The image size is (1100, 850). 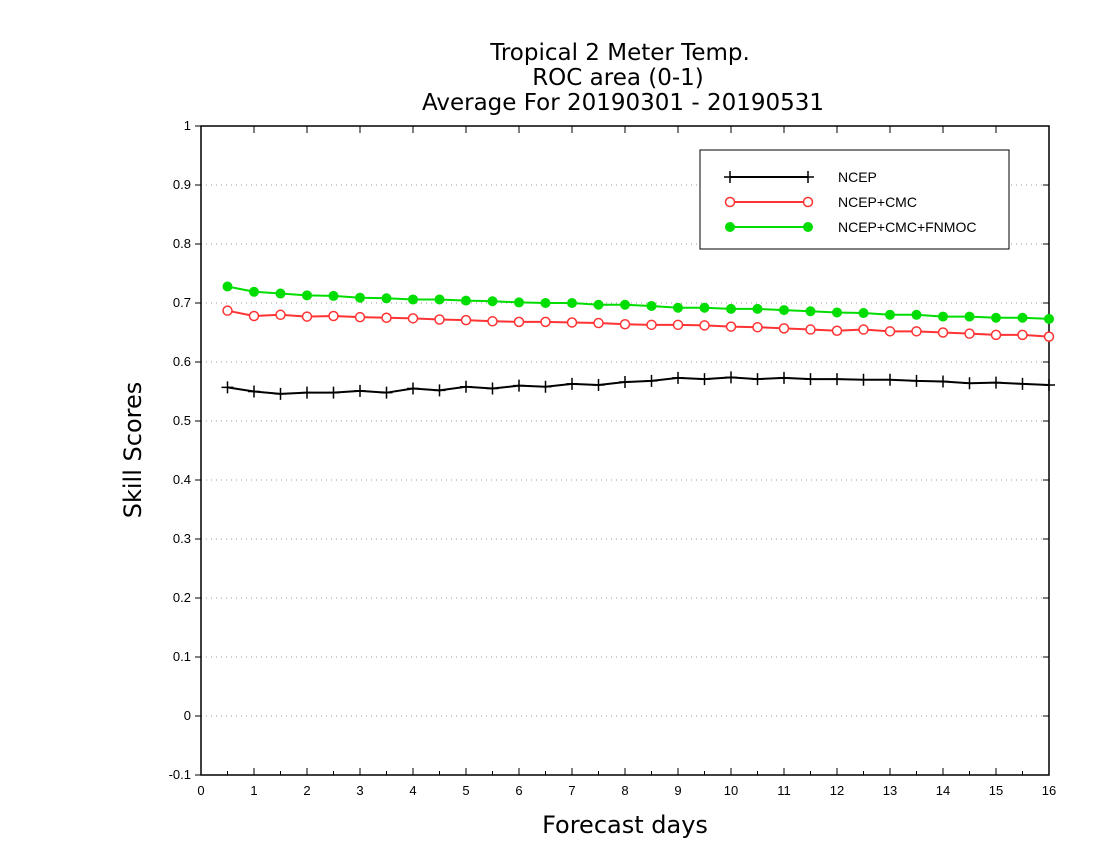 What do you see at coordinates (1049, 790) in the screenshot?
I see `x-tick-label: 16` at bounding box center [1049, 790].